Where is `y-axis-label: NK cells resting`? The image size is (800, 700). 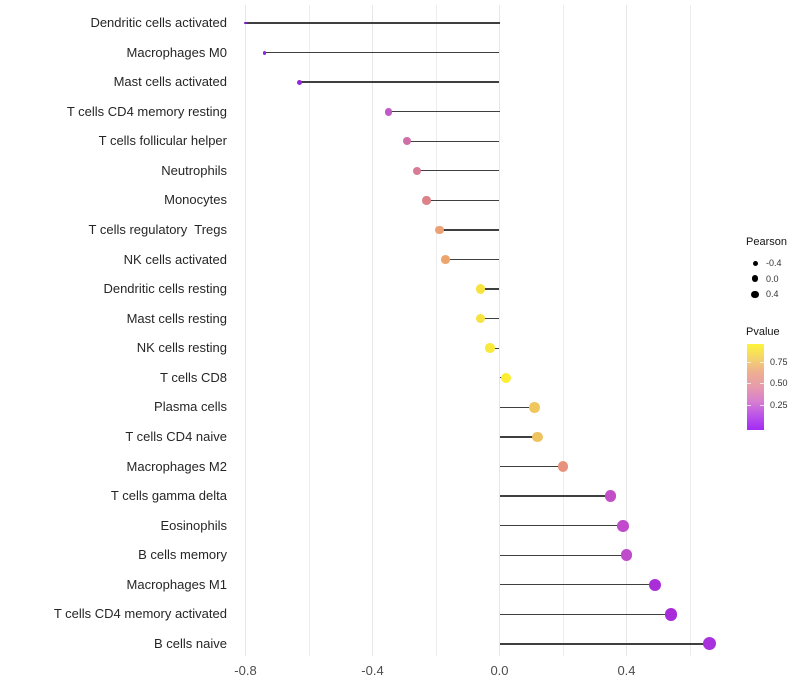
y-axis-label: NK cells resting is located at coordinates (181, 348).